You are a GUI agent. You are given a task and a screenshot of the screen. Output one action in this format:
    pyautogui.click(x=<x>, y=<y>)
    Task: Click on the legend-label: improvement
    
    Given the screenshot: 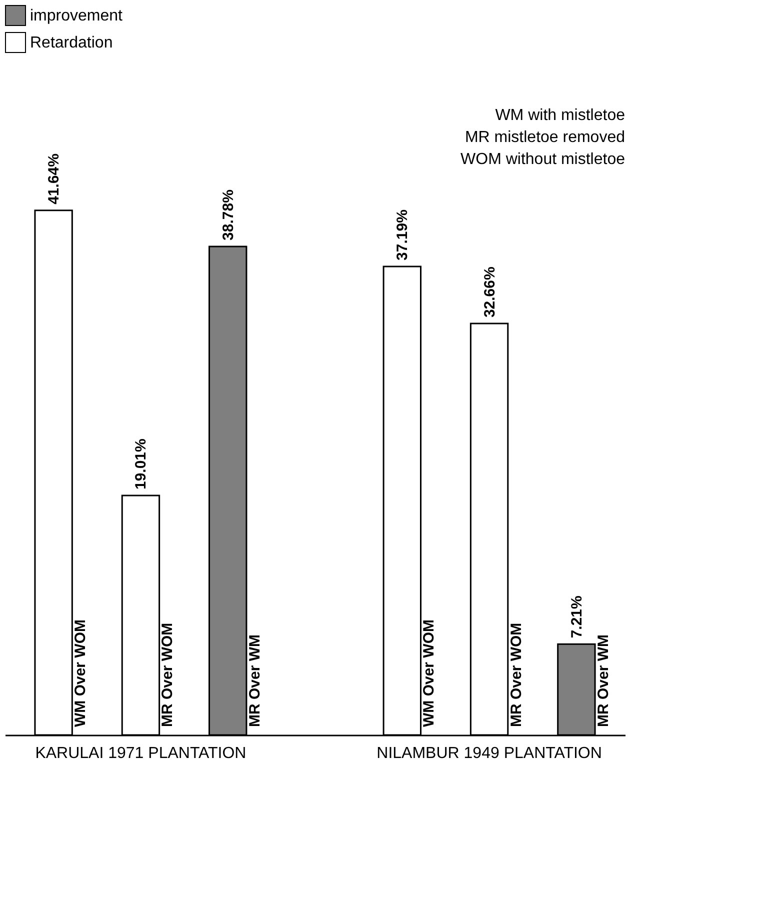 What is the action you would take?
    pyautogui.click(x=77, y=16)
    